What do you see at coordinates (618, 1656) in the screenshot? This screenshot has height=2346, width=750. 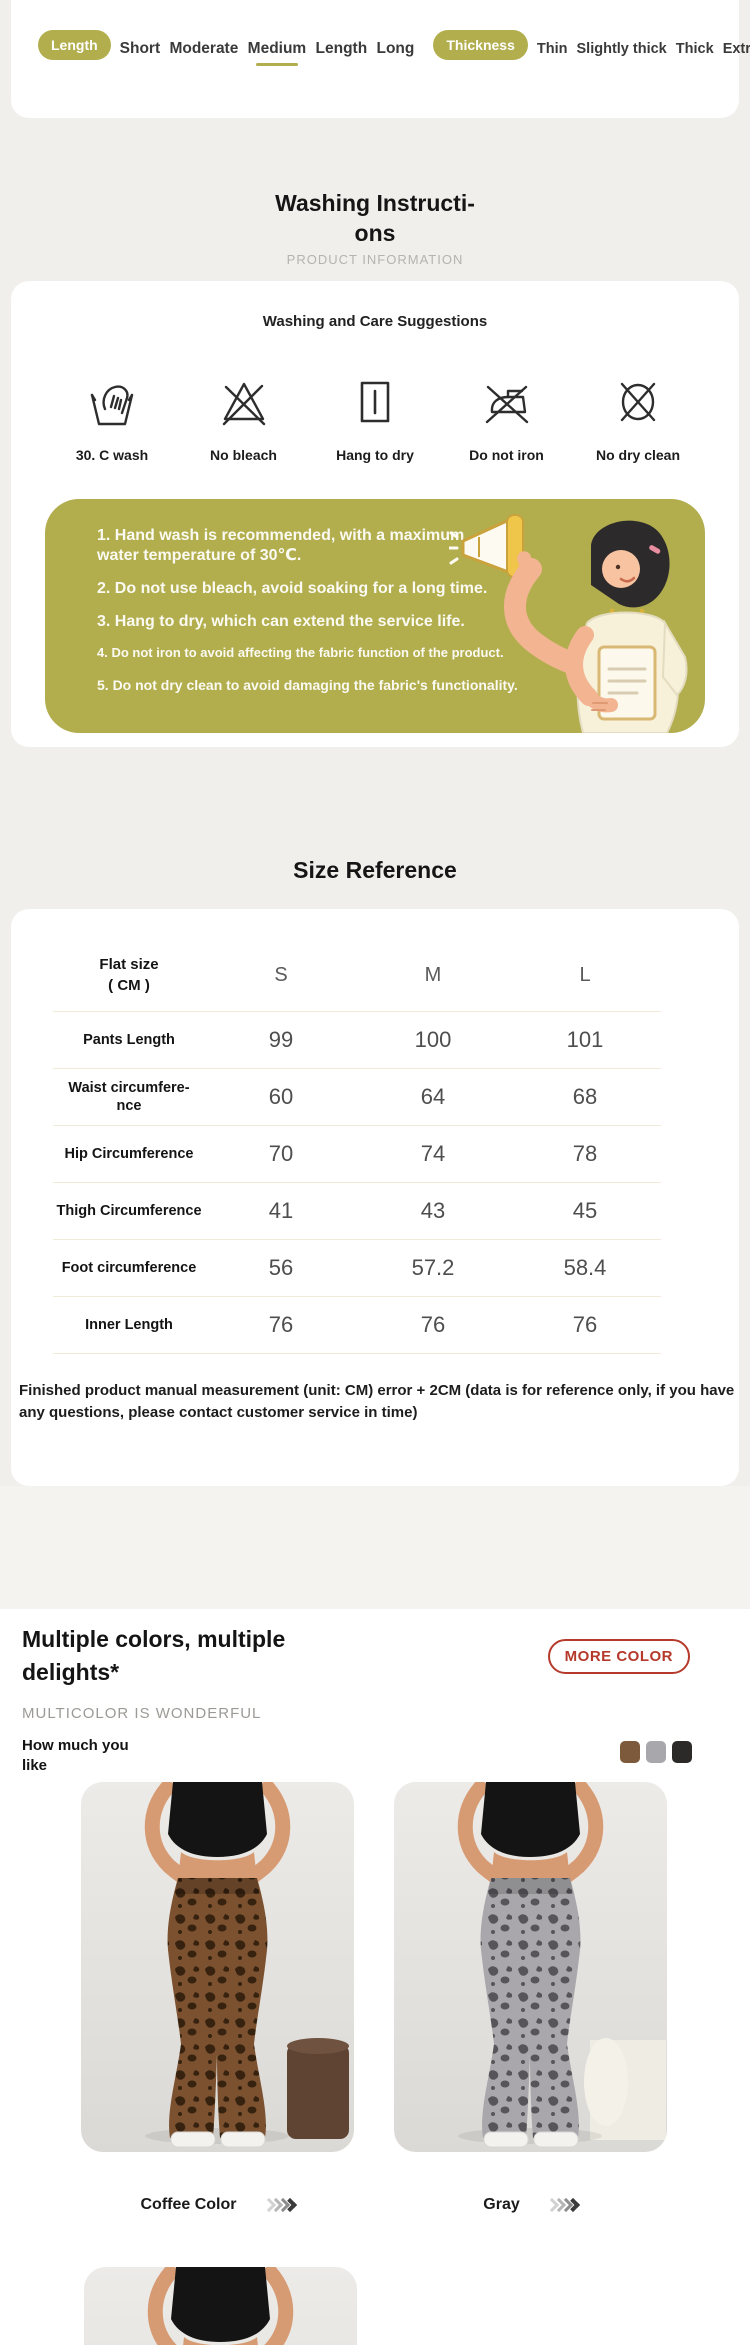 I see `more-color-button: MORE COLOR` at bounding box center [618, 1656].